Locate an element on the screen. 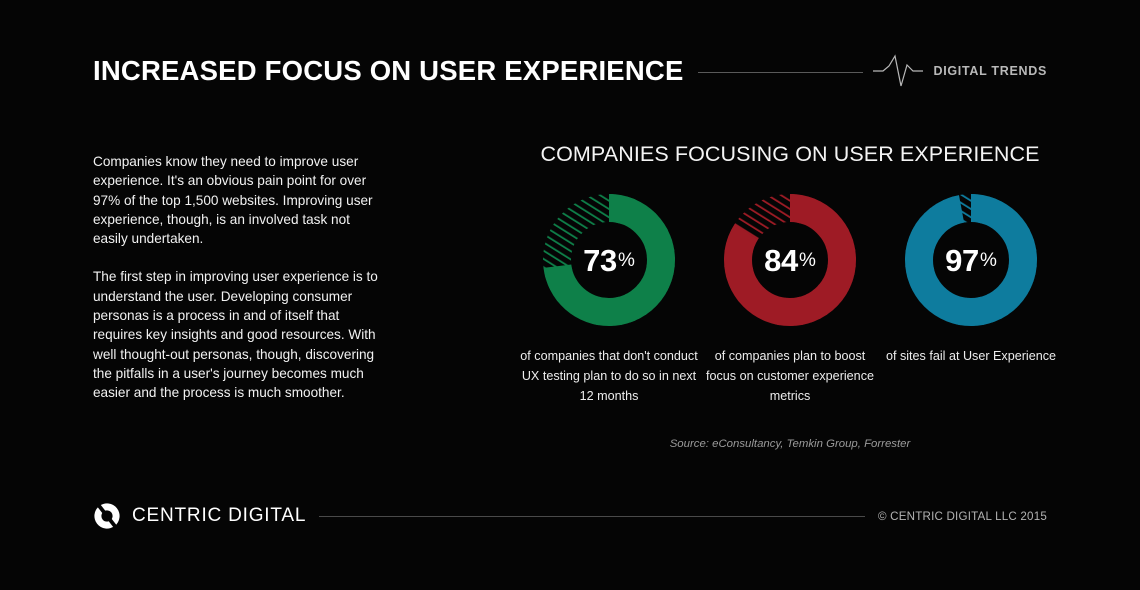 This screenshot has height=590, width=1140. donut-chart-2: 84 % is located at coordinates (790, 260).